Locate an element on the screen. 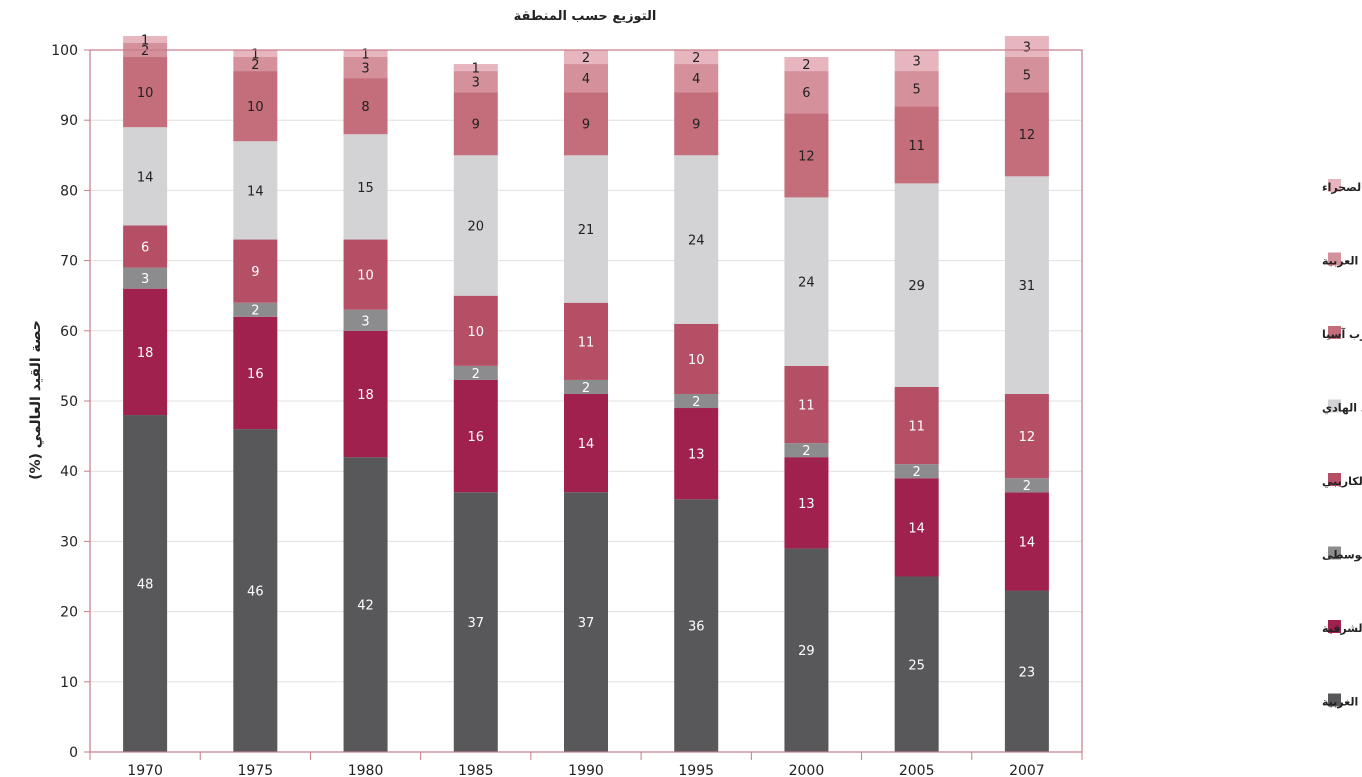  data-label: 16 is located at coordinates (255, 374).